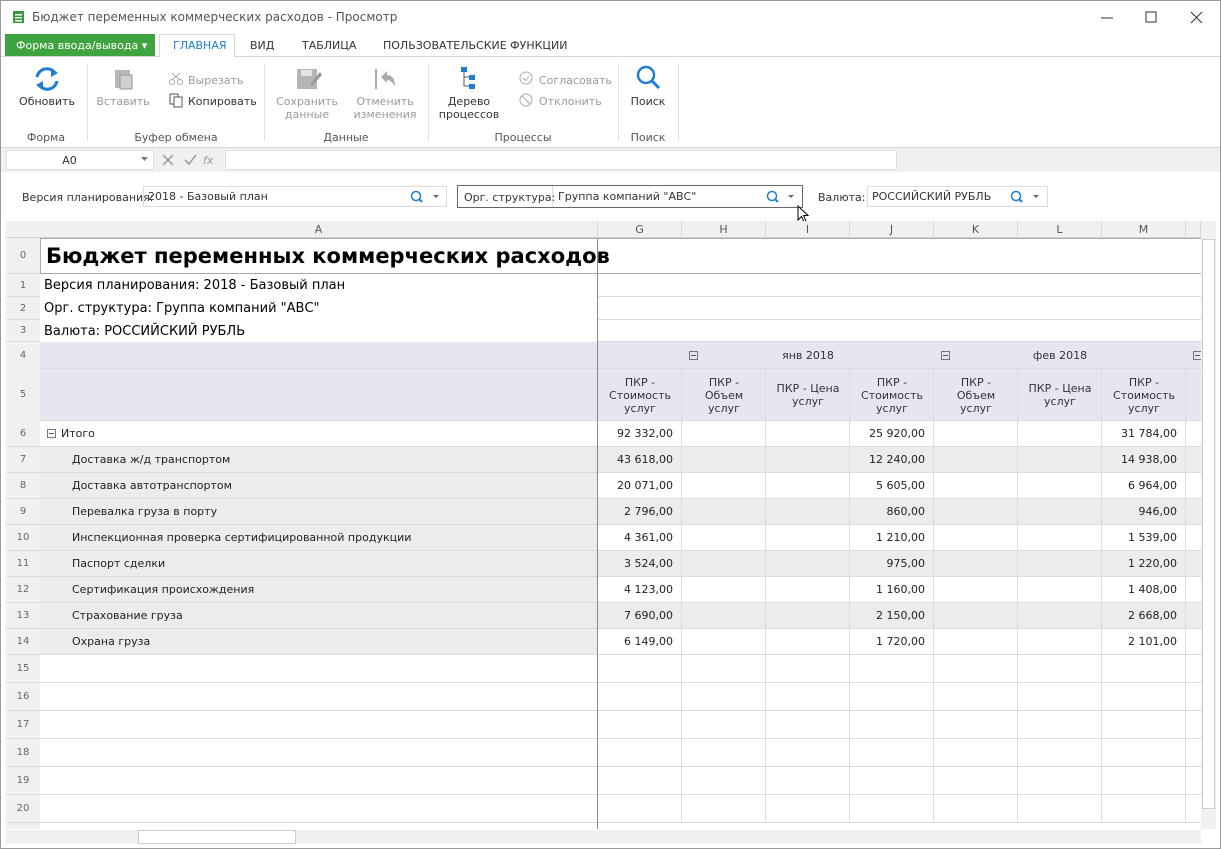 The height and width of the screenshot is (849, 1221). What do you see at coordinates (124, 79) in the screenshot?
I see `paste-icon` at bounding box center [124, 79].